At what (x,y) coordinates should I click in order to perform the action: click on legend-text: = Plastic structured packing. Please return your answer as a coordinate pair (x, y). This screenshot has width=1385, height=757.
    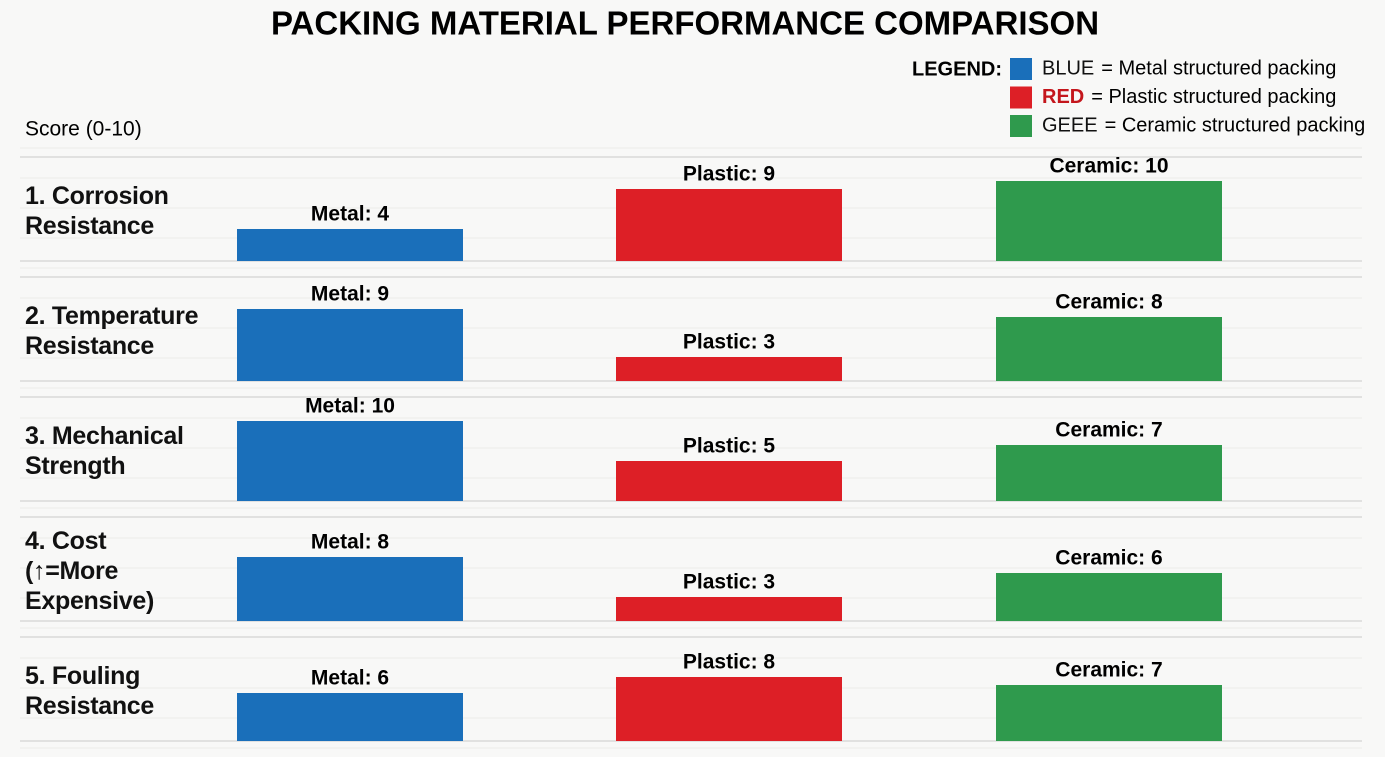
    Looking at the image, I should click on (1213, 97).